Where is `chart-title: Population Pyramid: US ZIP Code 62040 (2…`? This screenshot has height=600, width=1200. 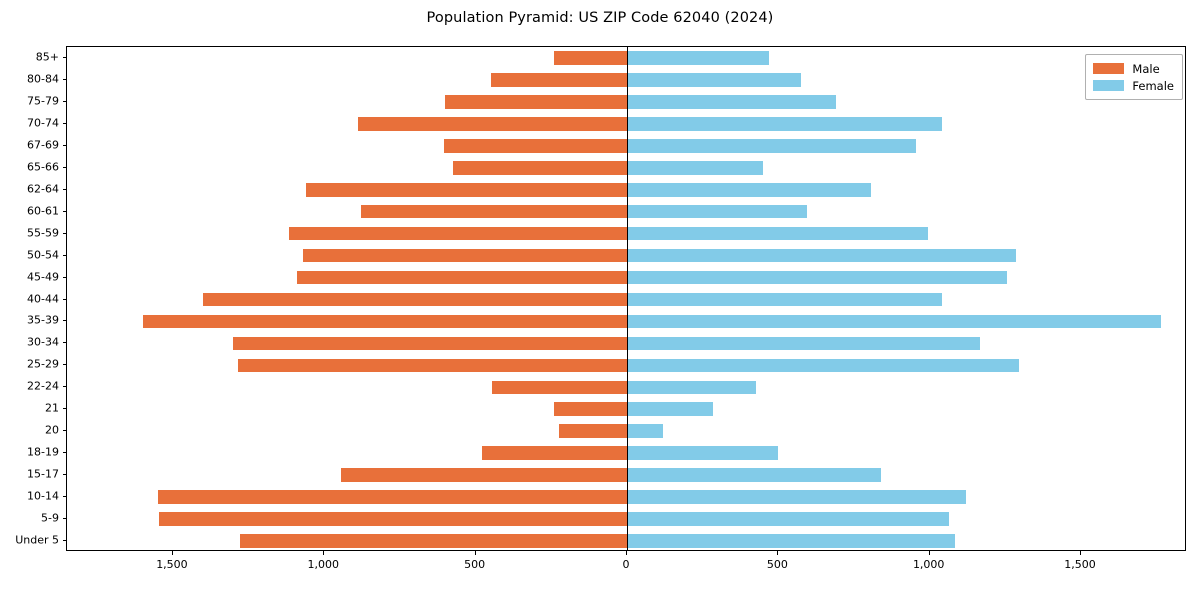
chart-title: Population Pyramid: US ZIP Code 62040 (2… is located at coordinates (600, 18).